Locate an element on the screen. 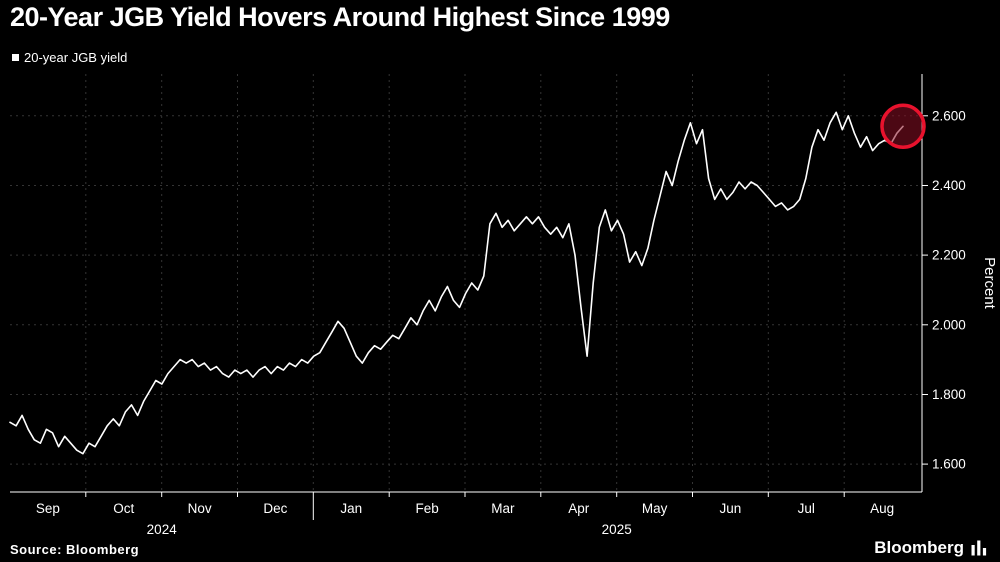  bloomberg-logo-icon is located at coordinates (979, 548).